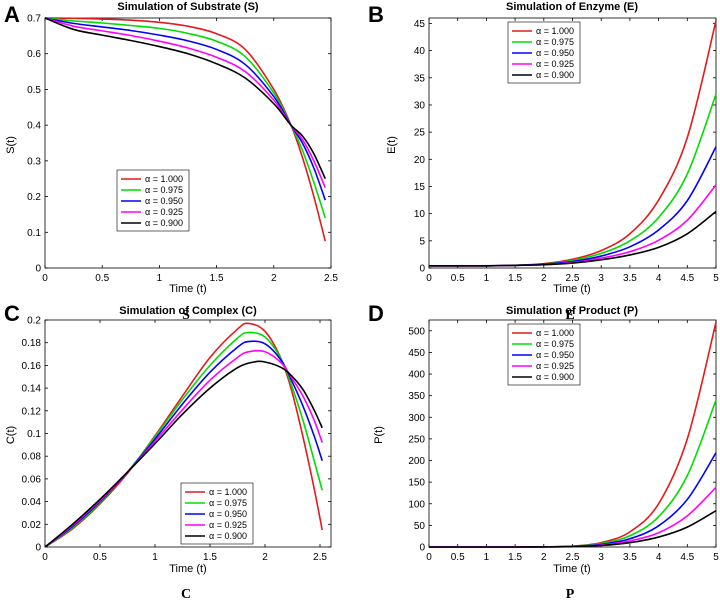  Describe the element at coordinates (34, 126) in the screenshot. I see `y-tick-label: 0.4` at that location.